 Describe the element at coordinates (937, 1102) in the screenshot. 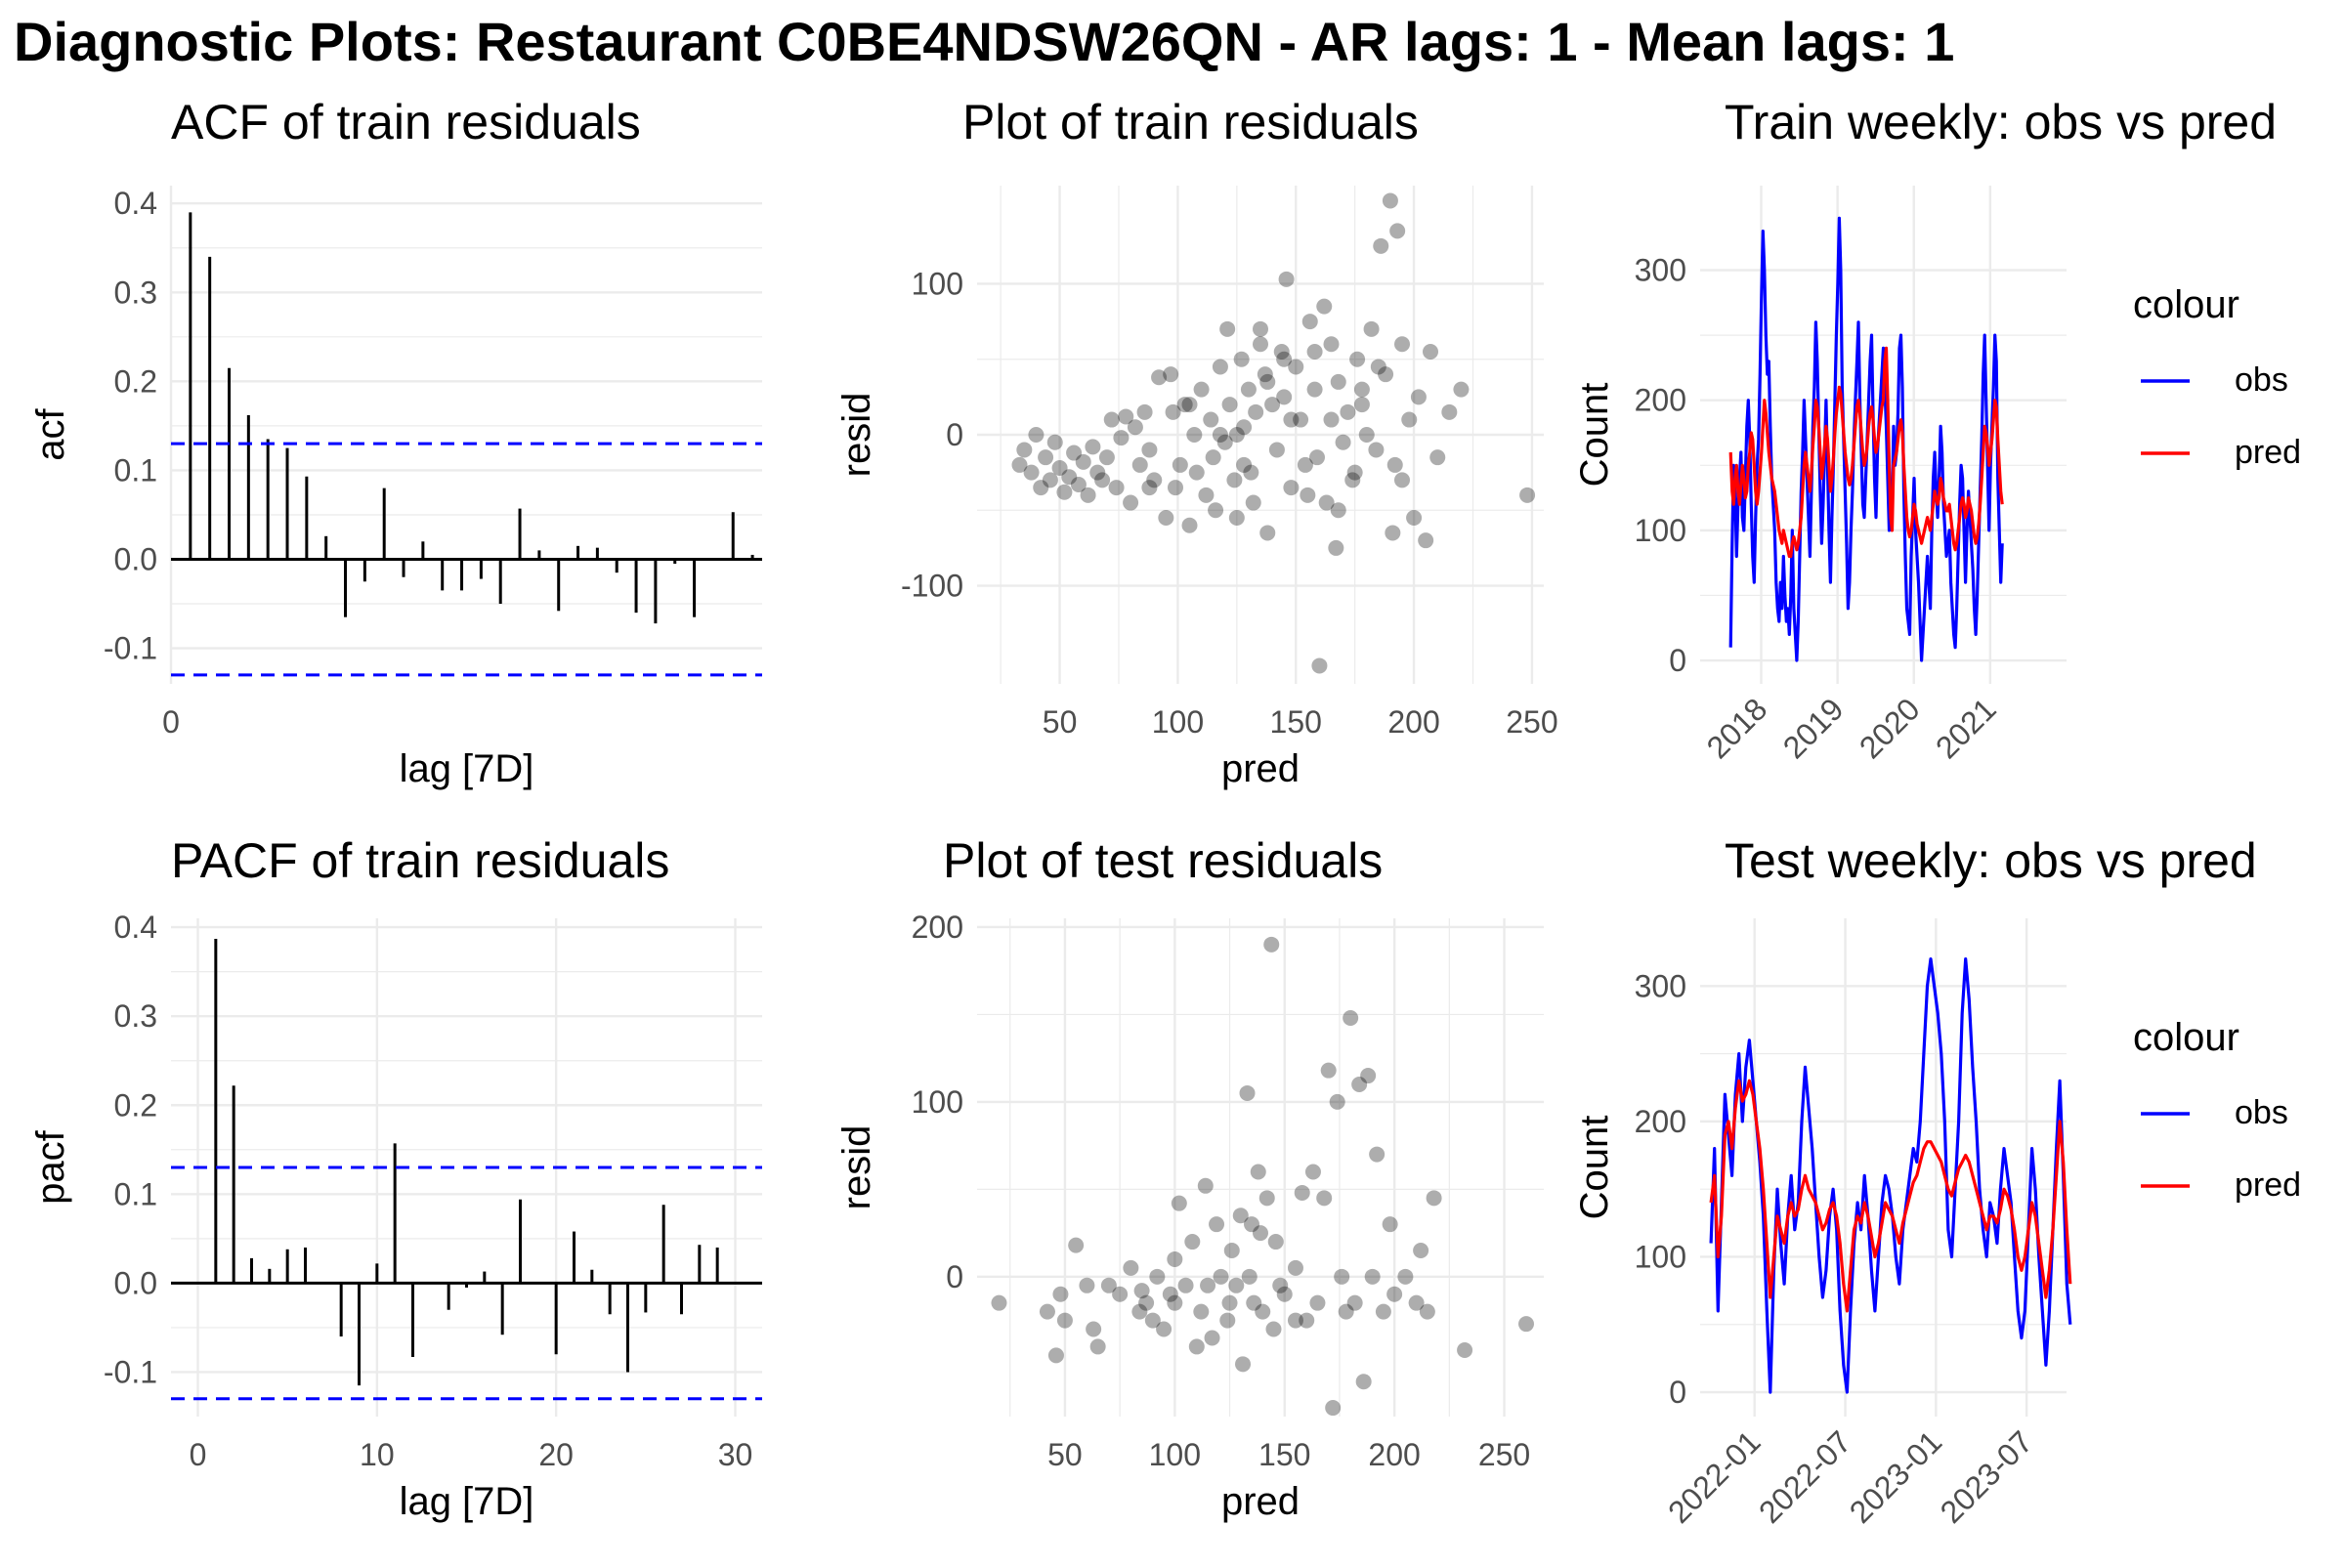

I see `y-tick-label: 100` at that location.